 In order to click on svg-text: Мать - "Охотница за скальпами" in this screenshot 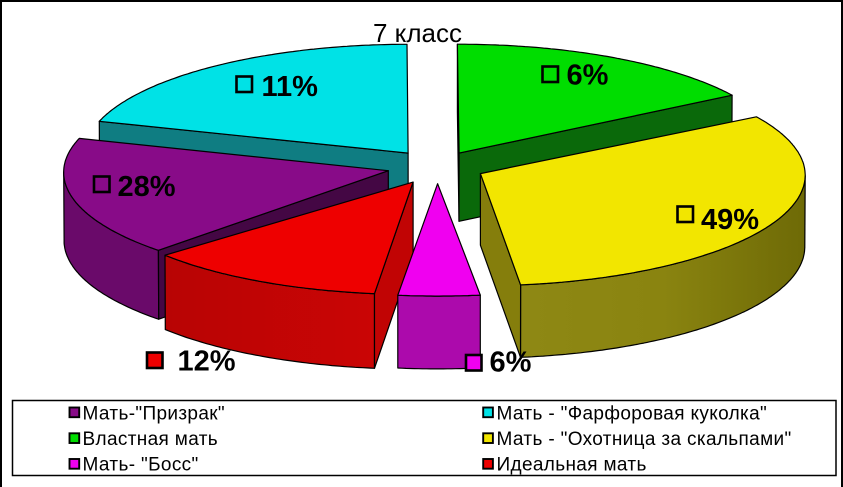, I will do `click(644, 439)`.